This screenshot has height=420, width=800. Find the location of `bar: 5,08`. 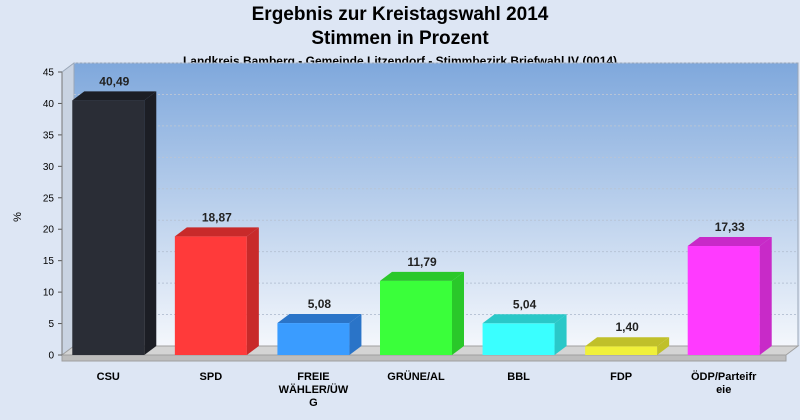

bar: 5,08 is located at coordinates (319, 326).